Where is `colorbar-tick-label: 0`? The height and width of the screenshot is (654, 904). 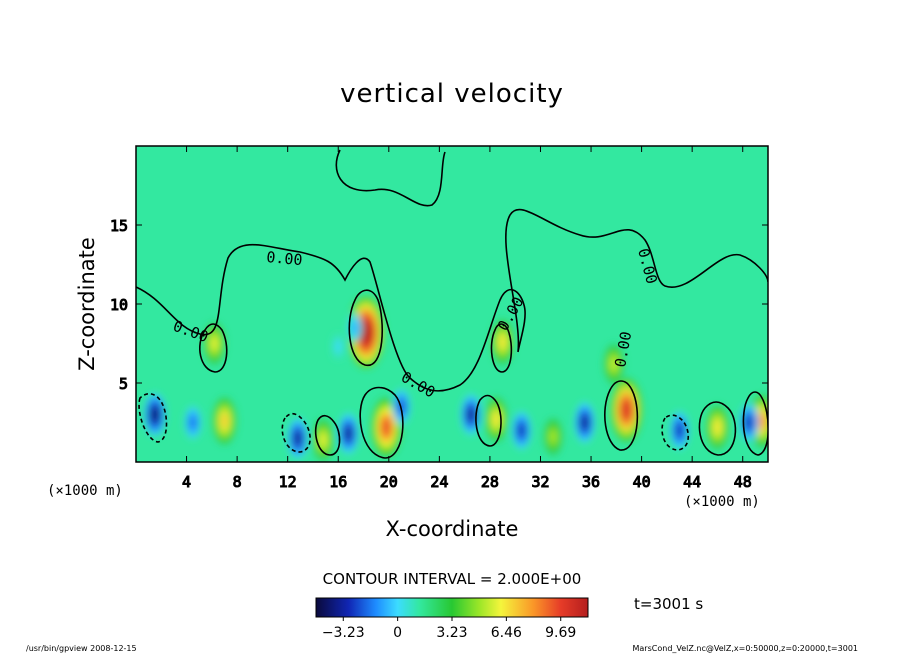
colorbar-tick-label: 0 is located at coordinates (397, 633).